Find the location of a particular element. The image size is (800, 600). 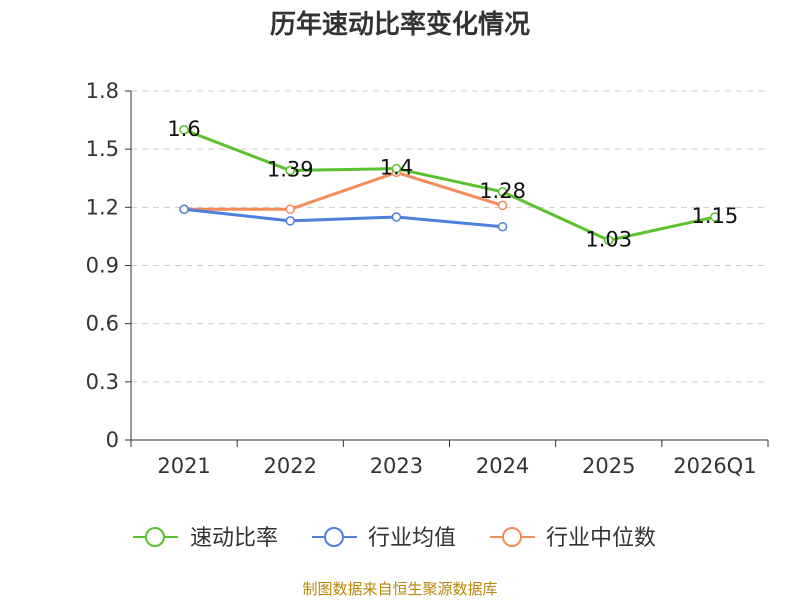

data-label: 1.15 is located at coordinates (715, 216).